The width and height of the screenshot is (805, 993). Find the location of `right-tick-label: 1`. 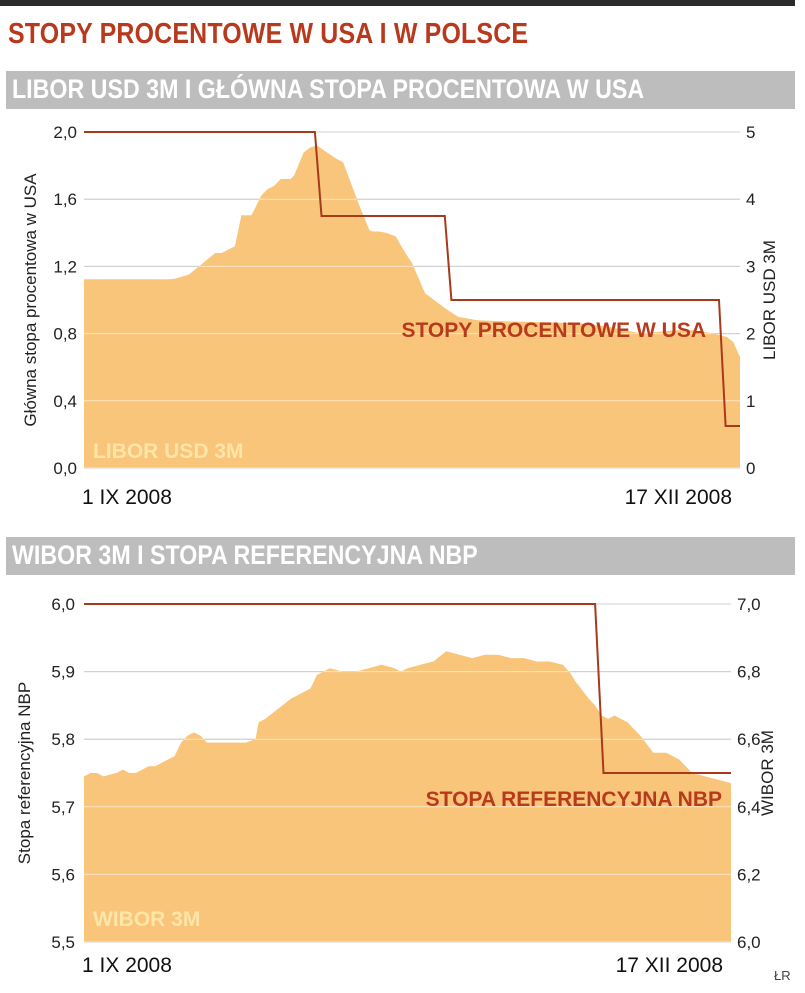

right-tick-label: 1 is located at coordinates (750, 401).